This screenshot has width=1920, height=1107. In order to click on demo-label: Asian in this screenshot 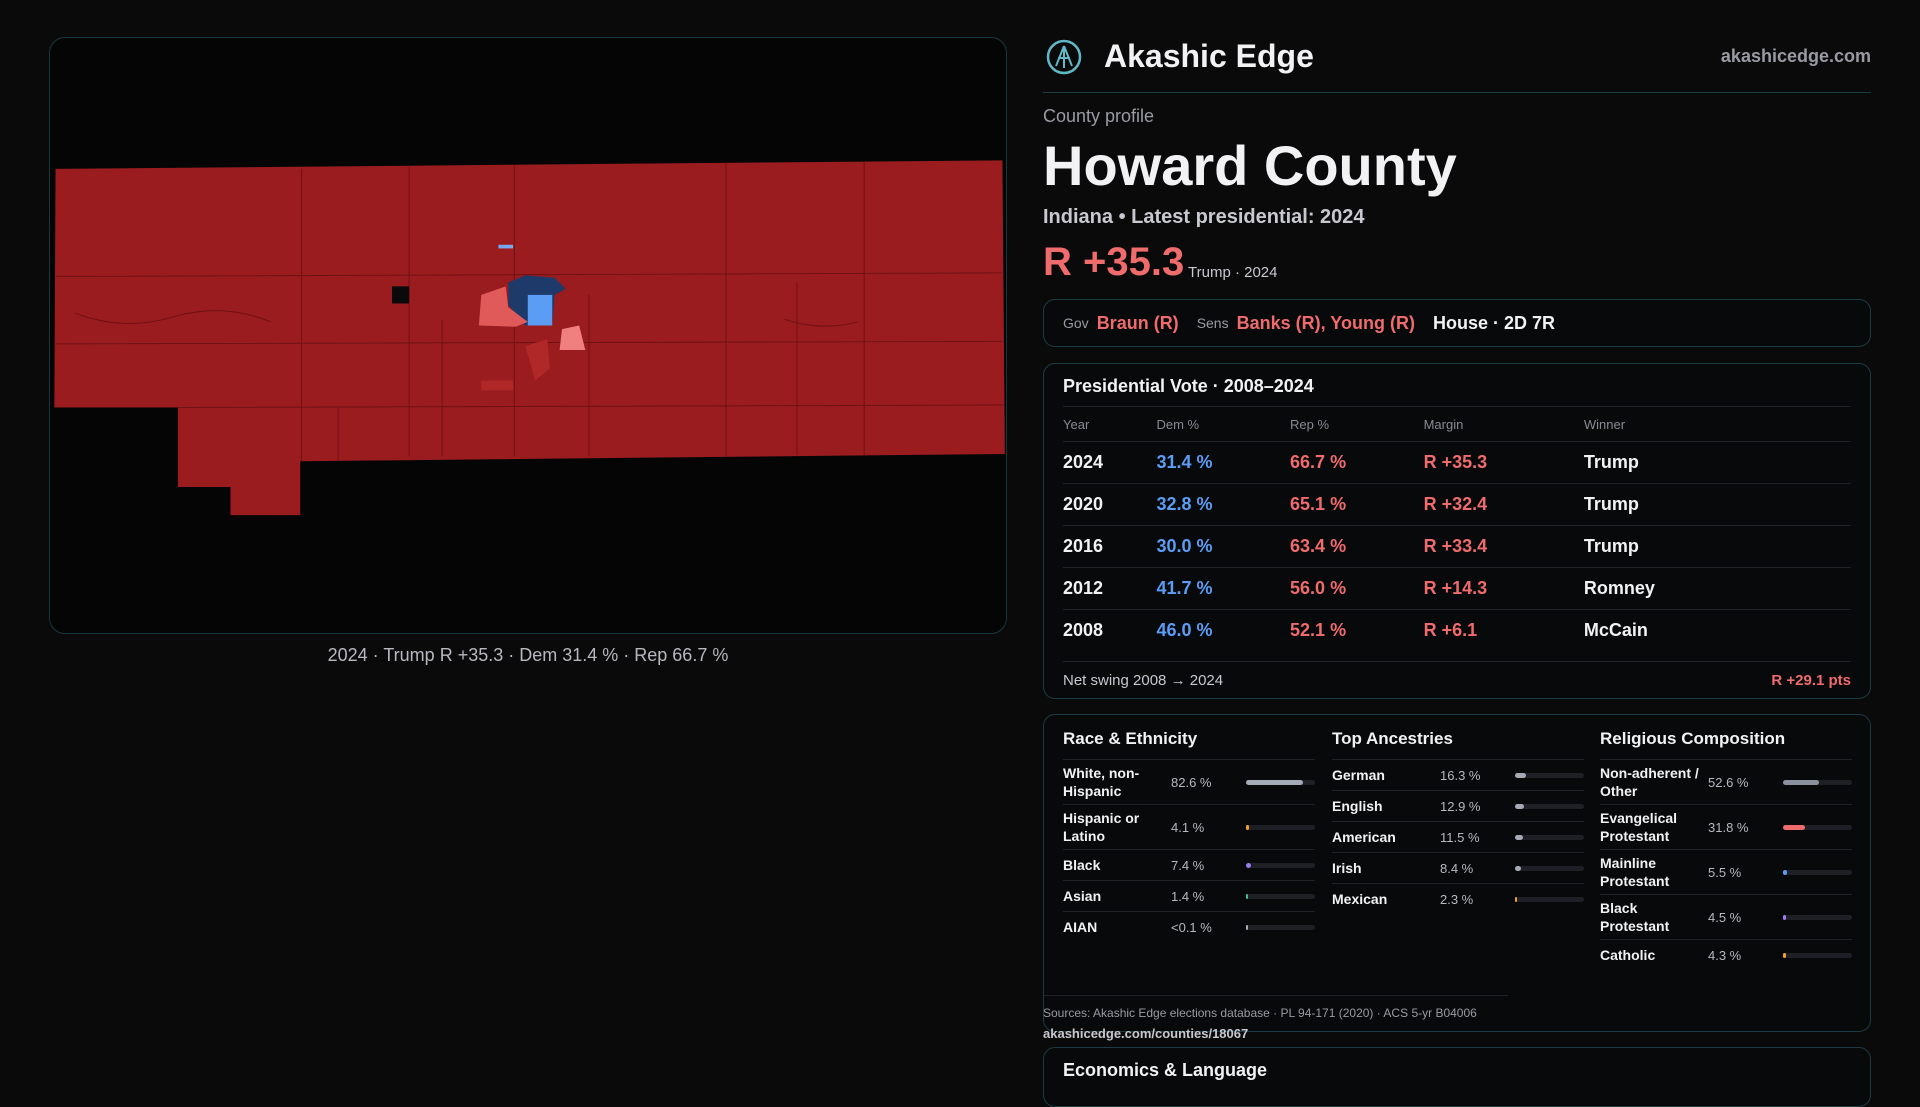, I will do `click(1082, 896)`.